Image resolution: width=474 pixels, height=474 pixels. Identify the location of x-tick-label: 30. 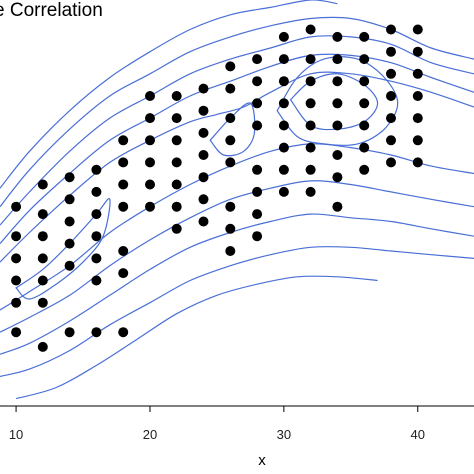
(284, 434).